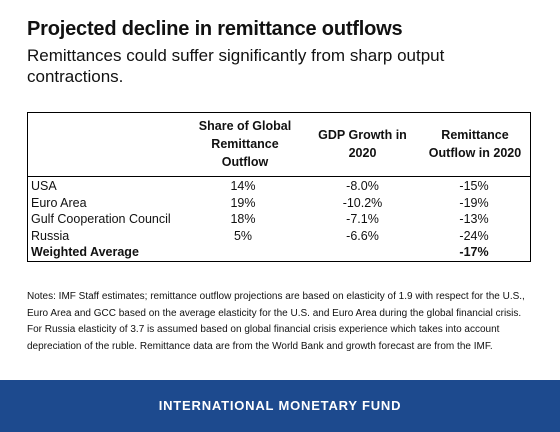 This screenshot has height=432, width=560. I want to click on cell: -8.0%, so click(362, 186).